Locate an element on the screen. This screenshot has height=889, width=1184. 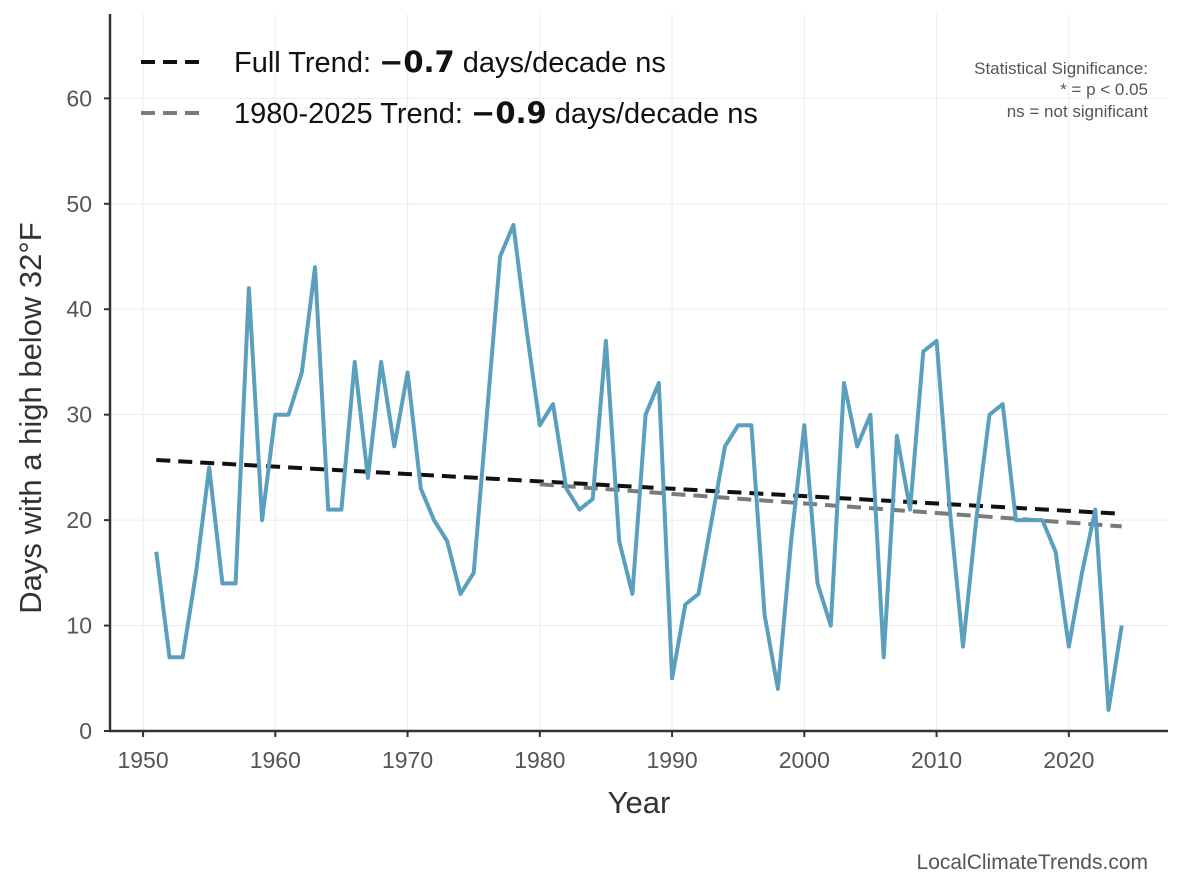
legend-label: 1980-2025 Trend: is located at coordinates (352, 114).